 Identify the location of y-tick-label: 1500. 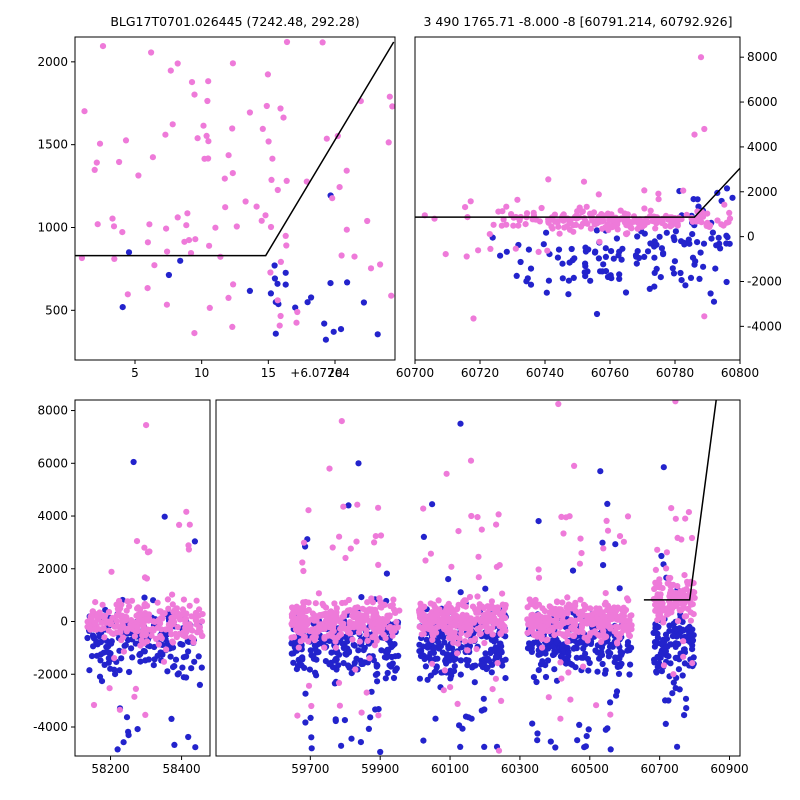
(52, 145).